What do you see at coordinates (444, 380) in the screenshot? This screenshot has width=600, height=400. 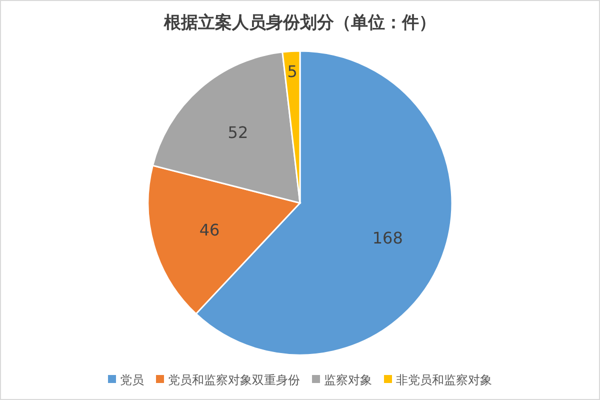 I see `legend-label: 非党员和监察对象` at bounding box center [444, 380].